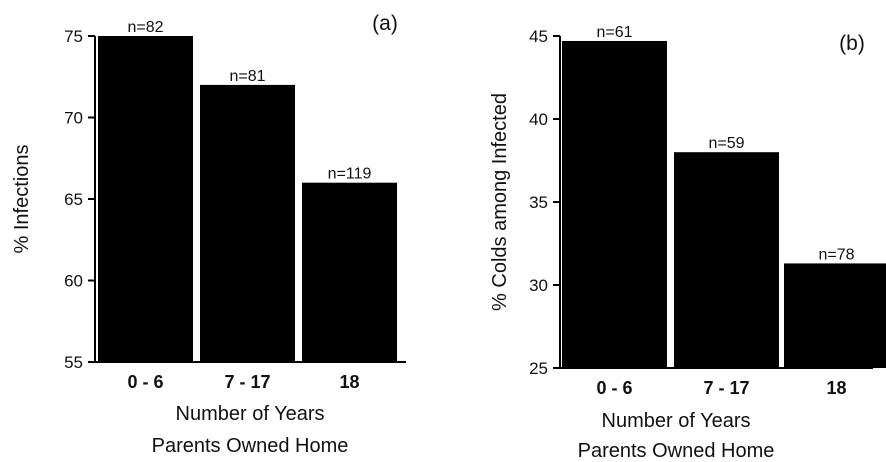 The height and width of the screenshot is (462, 886). Describe the element at coordinates (22, 199) in the screenshot. I see `panel-a-y-axis-title: % Infections` at that location.